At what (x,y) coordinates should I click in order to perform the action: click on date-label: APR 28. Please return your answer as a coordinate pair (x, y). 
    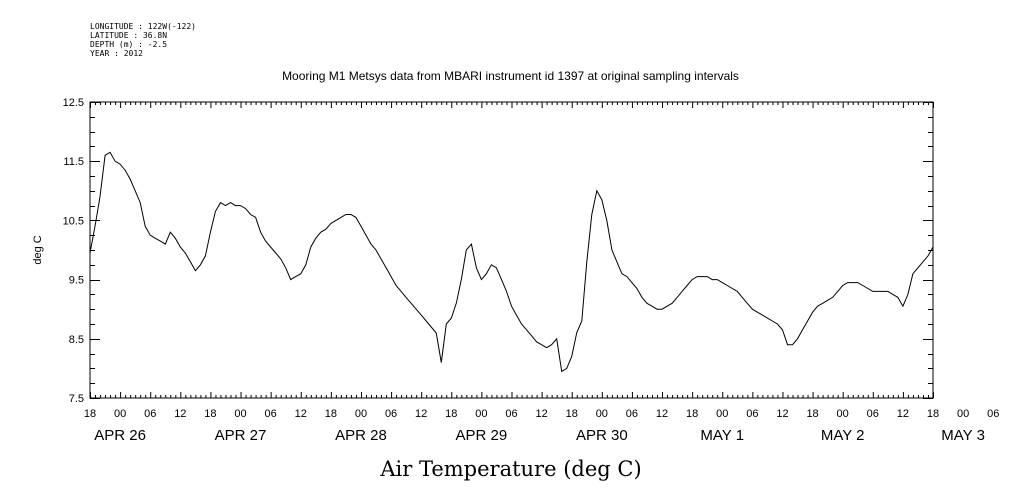
    Looking at the image, I should click on (361, 435).